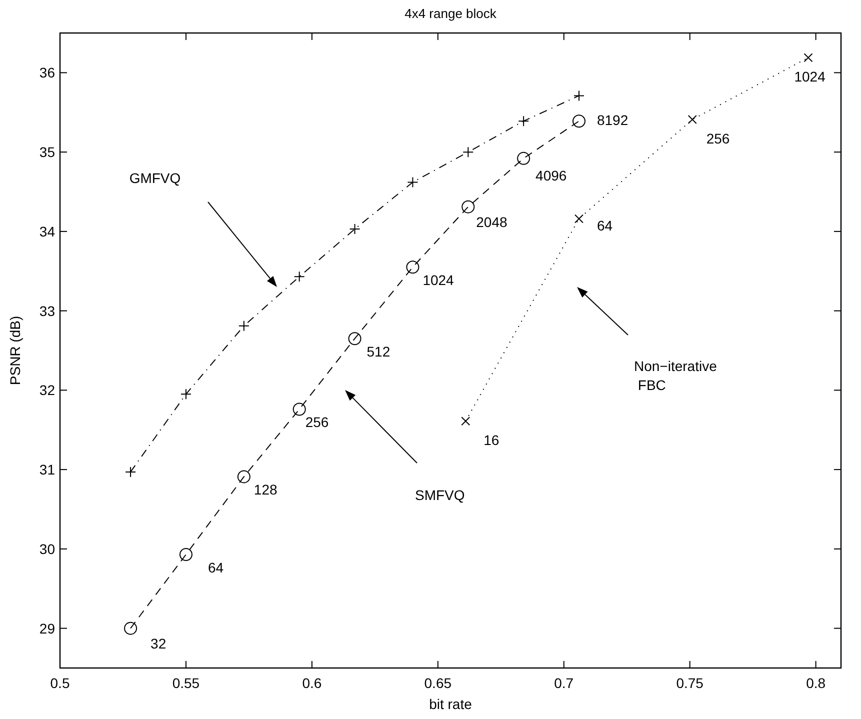 The width and height of the screenshot is (861, 719). What do you see at coordinates (438, 683) in the screenshot?
I see `x-tick-label: 0.65` at bounding box center [438, 683].